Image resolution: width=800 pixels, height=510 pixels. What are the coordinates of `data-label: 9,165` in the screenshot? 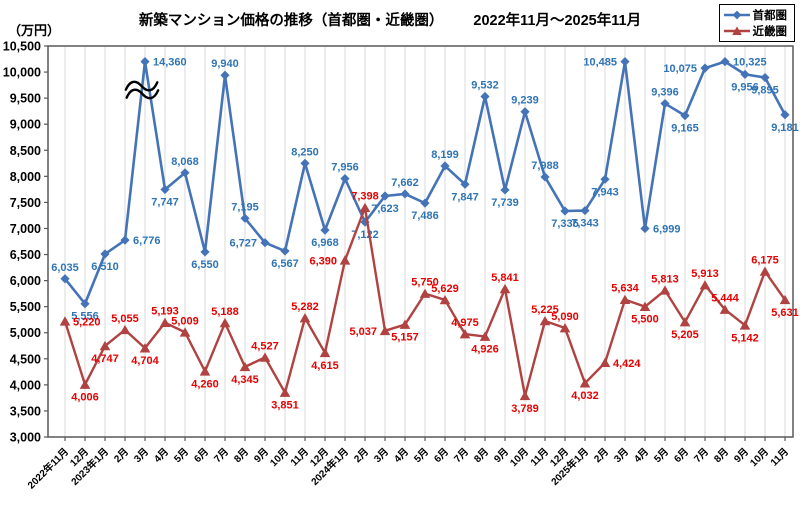 It's located at (685, 129).